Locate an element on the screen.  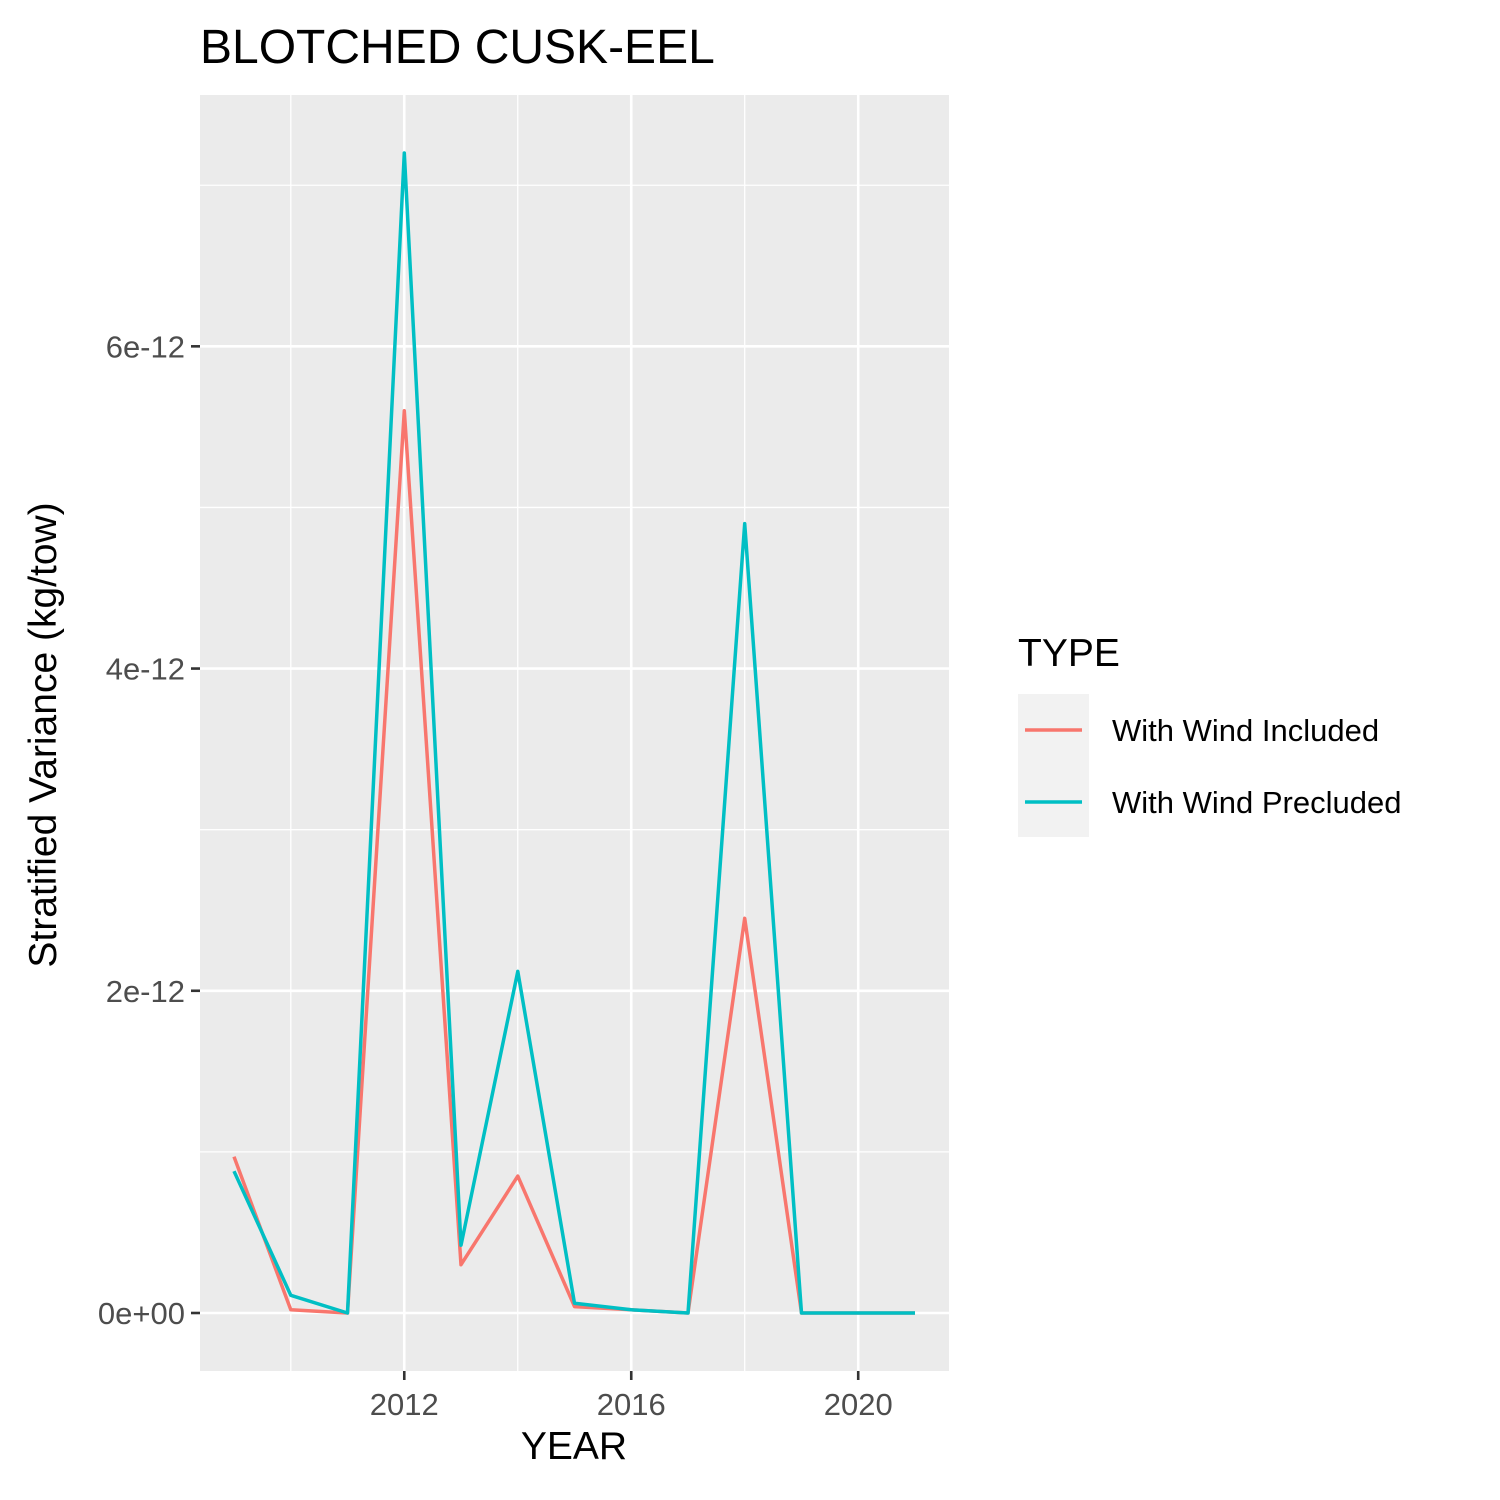
y-tick-label: 4e-12 is located at coordinates (145, 669).